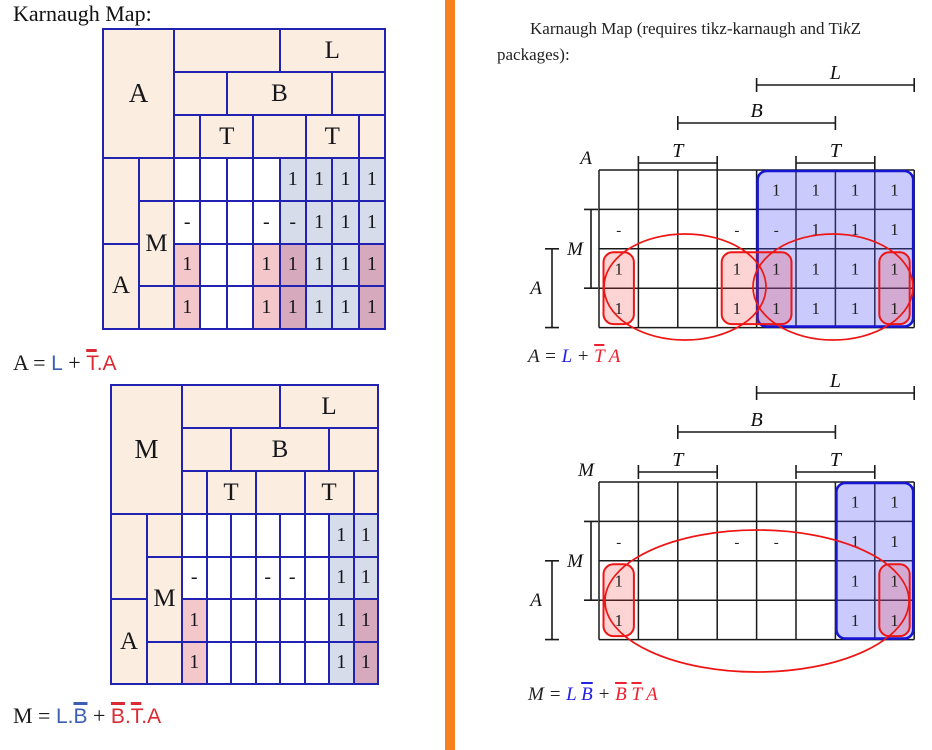 This screenshot has height=750, width=932. What do you see at coordinates (34, 715) in the screenshot?
I see `formula-segment: M =` at bounding box center [34, 715].